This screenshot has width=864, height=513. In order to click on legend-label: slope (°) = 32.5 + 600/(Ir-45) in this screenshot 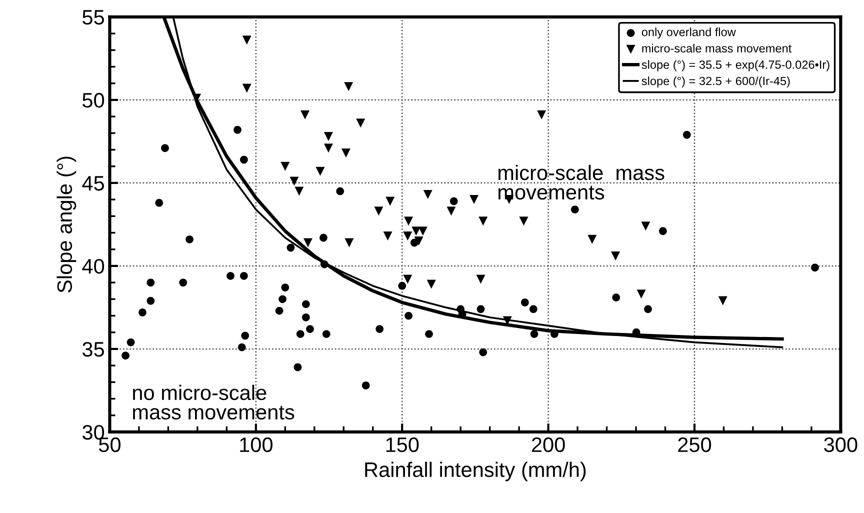, I will do `click(716, 82)`.